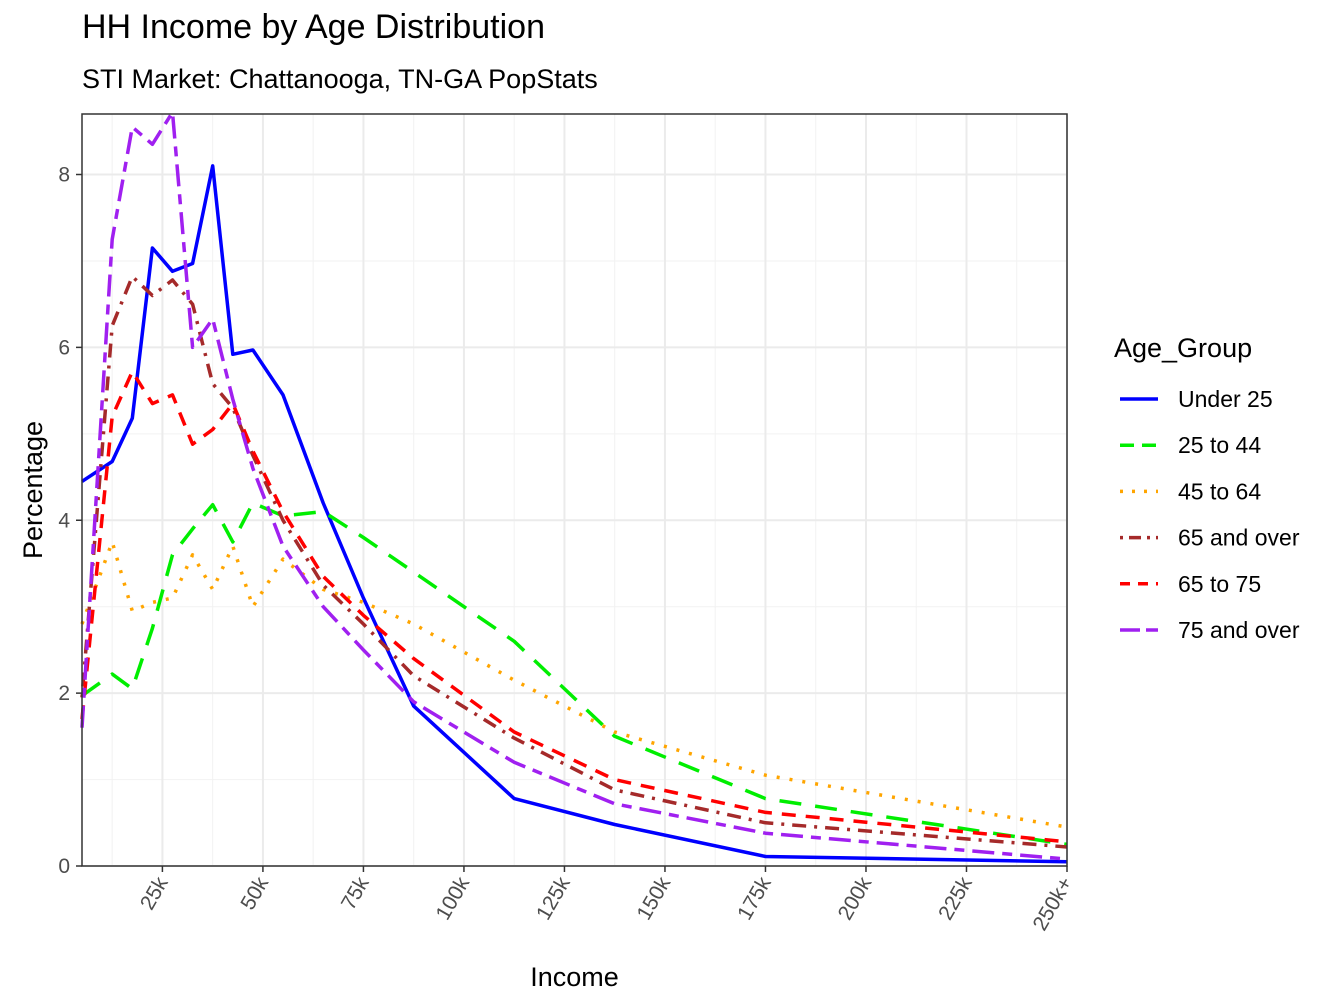  Describe the element at coordinates (453, 898) in the screenshot. I see `x-tick-label: 100k` at that location.